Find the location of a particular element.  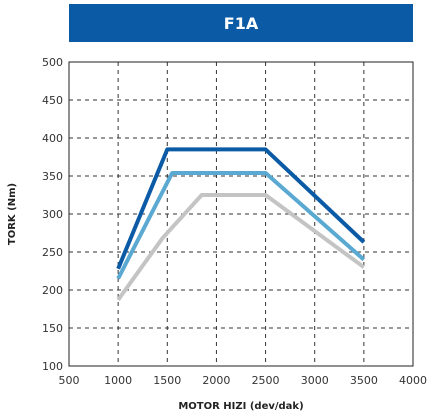

y-tick-label: 200 is located at coordinates (52, 290).